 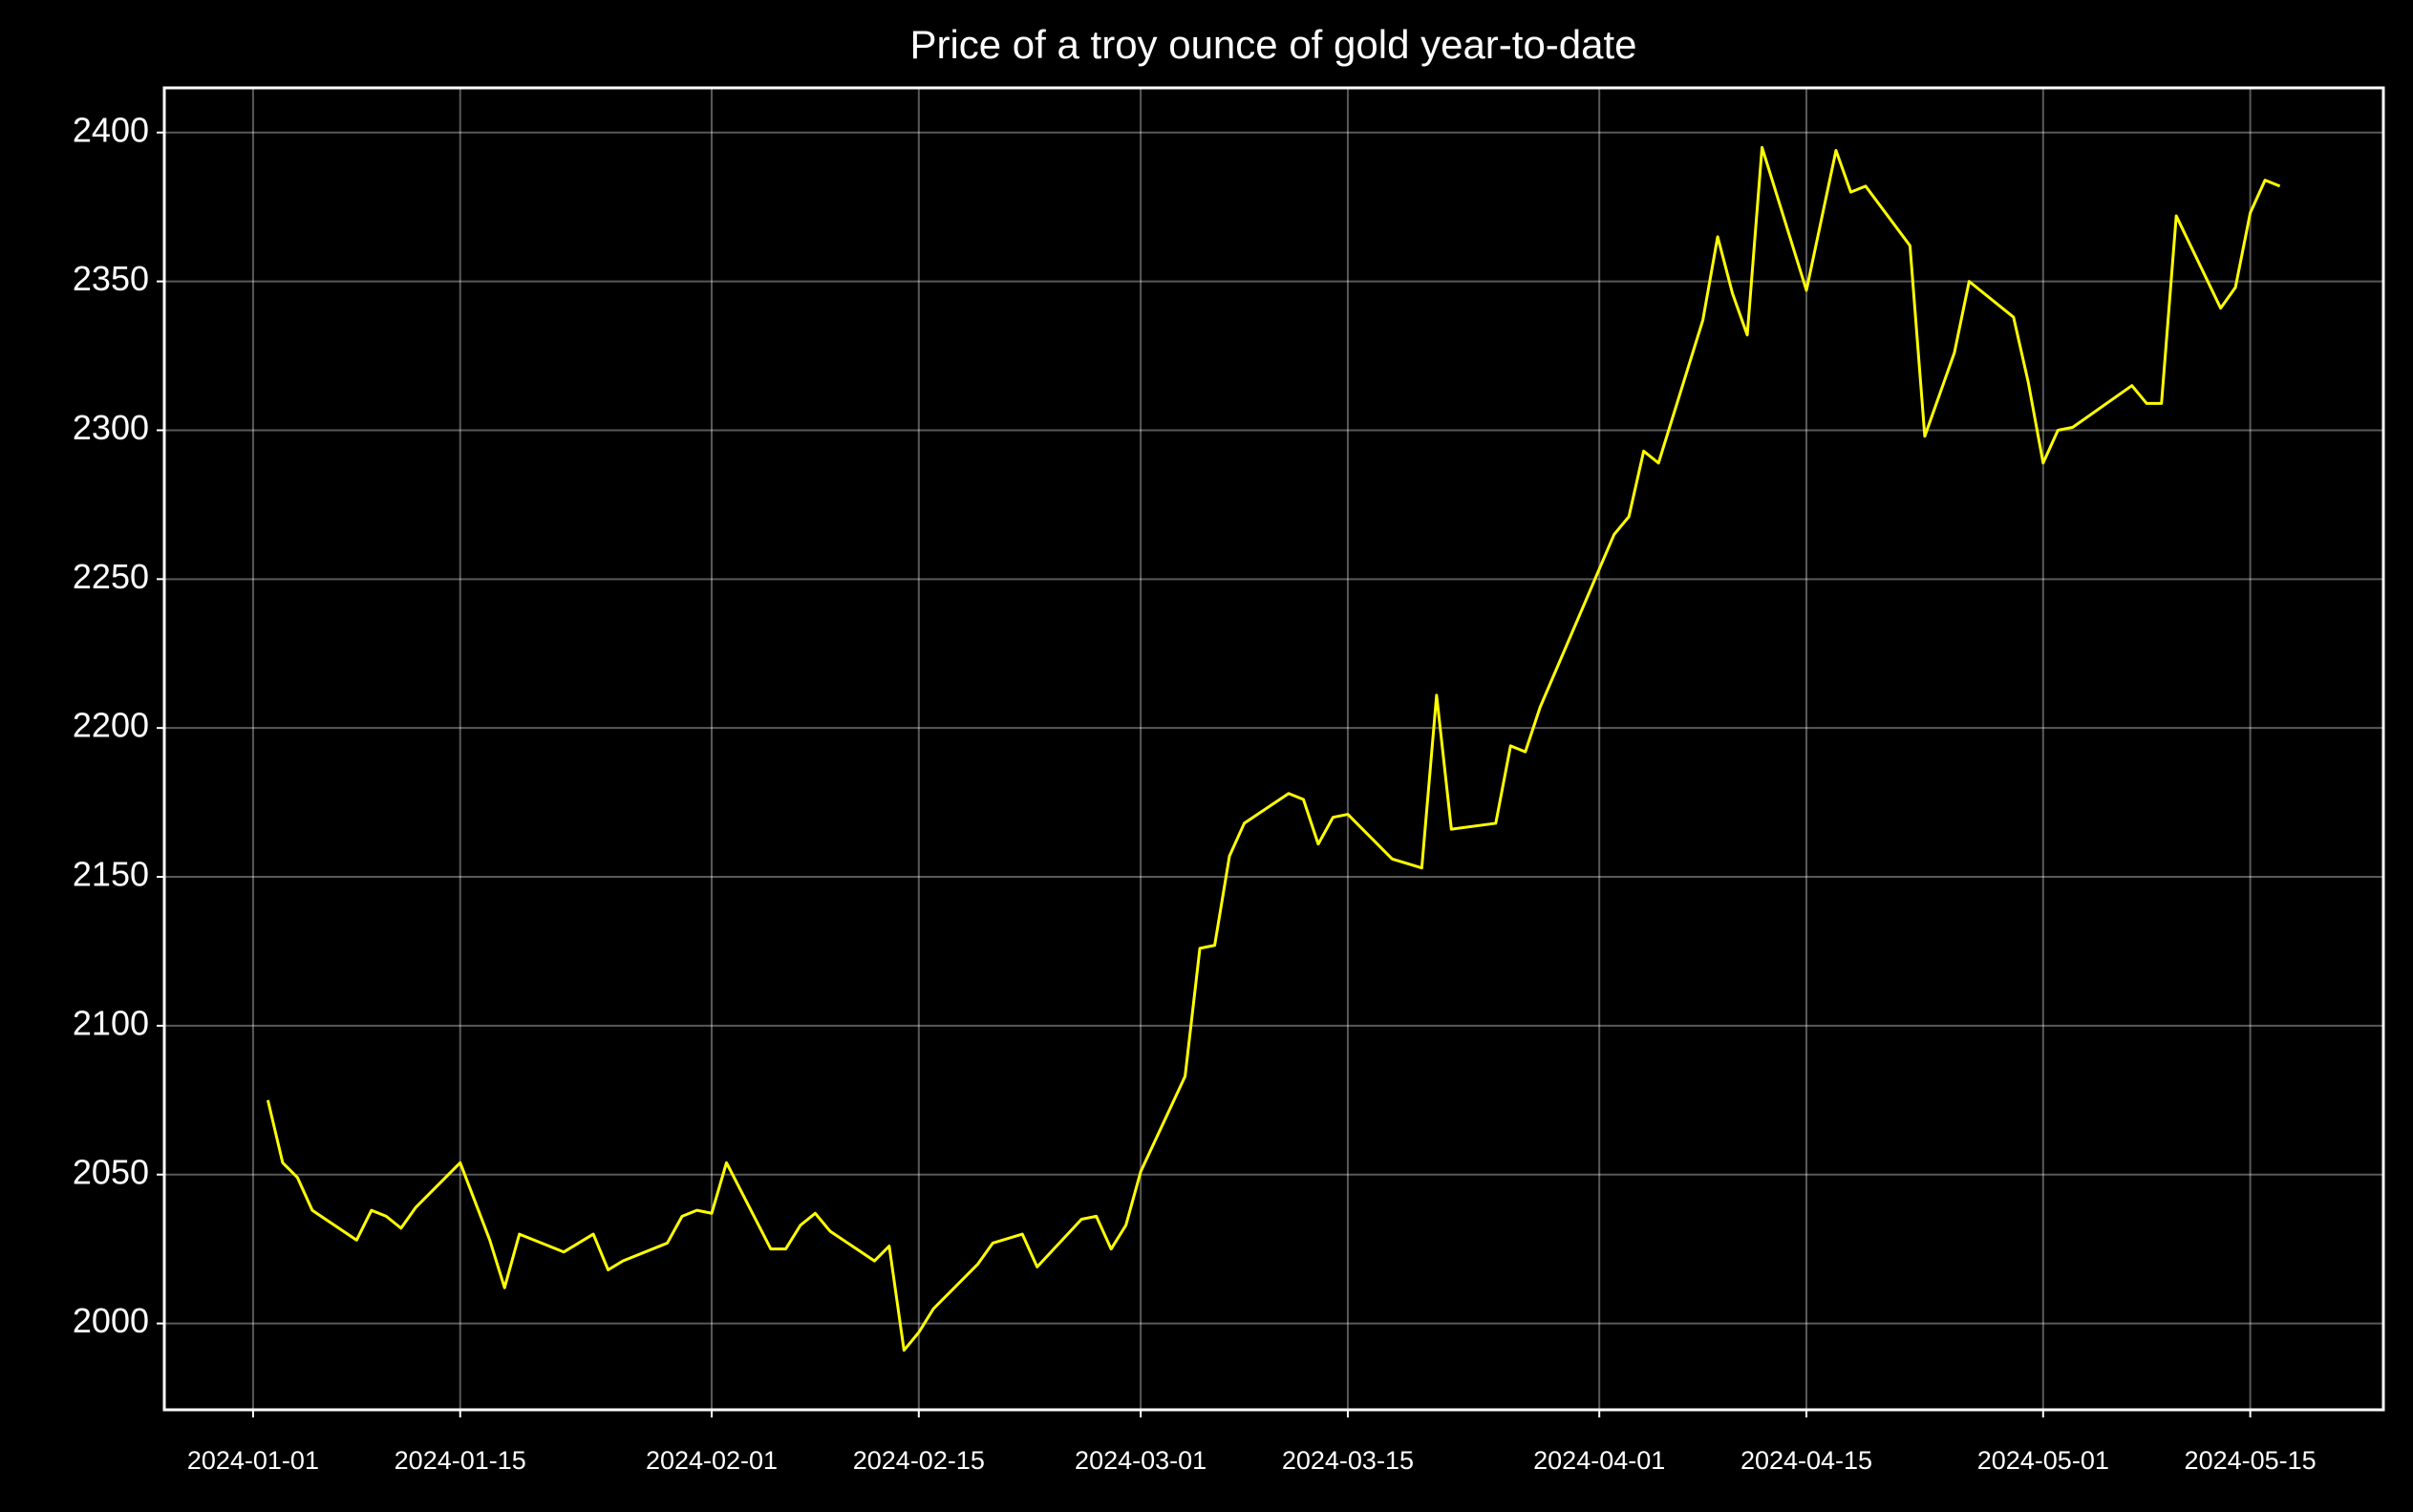 What do you see at coordinates (2251, 1460) in the screenshot?
I see `x-tick-label: 2024-05-15` at bounding box center [2251, 1460].